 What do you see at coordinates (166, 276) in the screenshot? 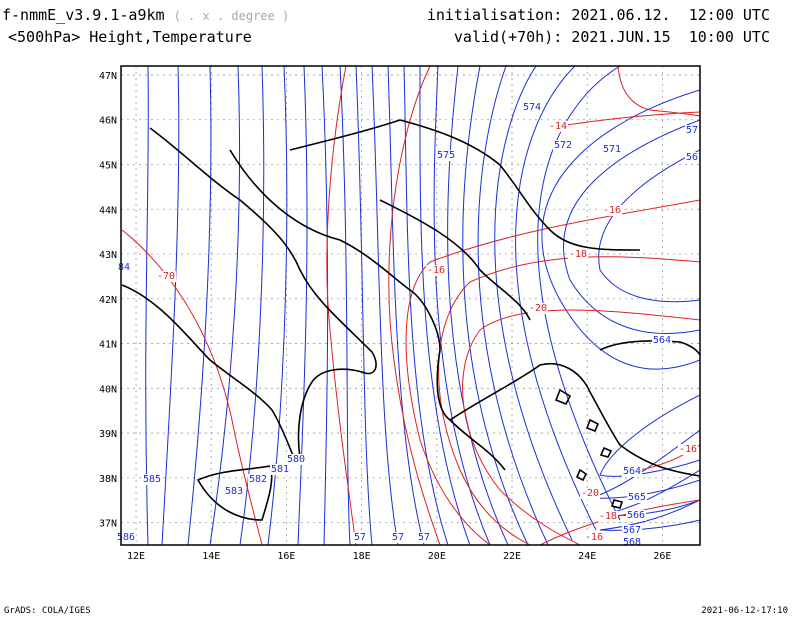
I see `temperature-contour-label: -70` at bounding box center [166, 276].